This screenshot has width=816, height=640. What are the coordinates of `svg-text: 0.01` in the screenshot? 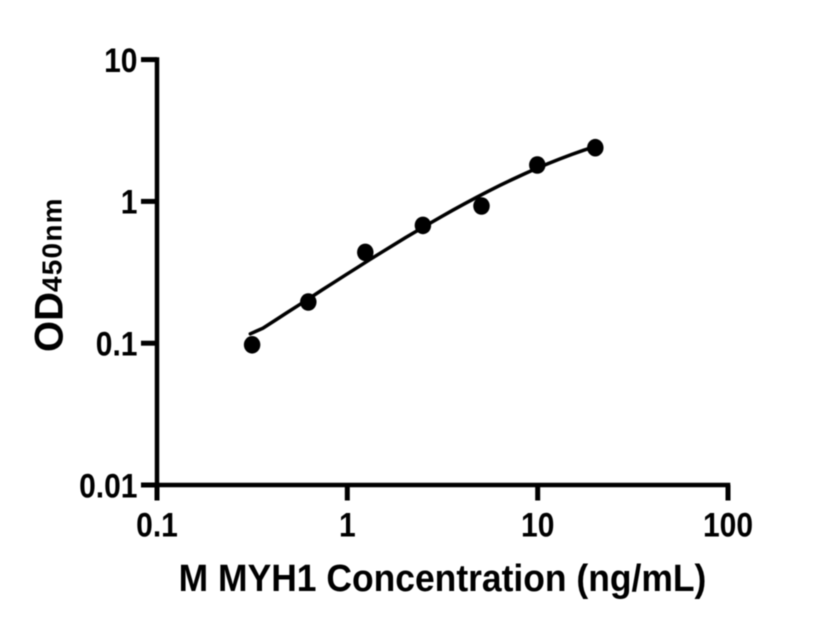 It's located at (108, 485).